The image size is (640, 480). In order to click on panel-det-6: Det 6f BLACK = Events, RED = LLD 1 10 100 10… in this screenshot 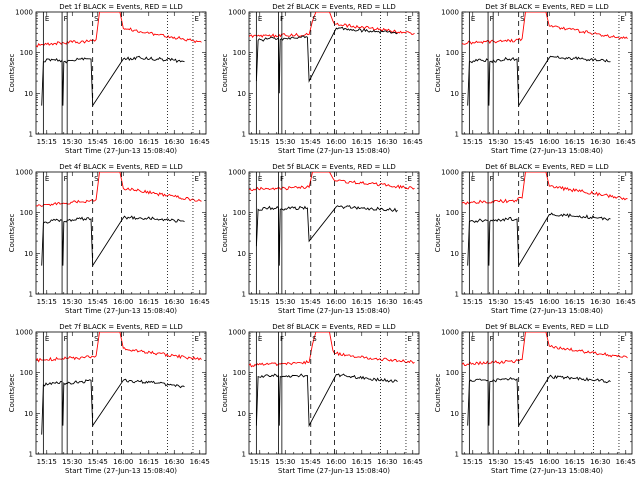, I will do `click(535, 239)`.